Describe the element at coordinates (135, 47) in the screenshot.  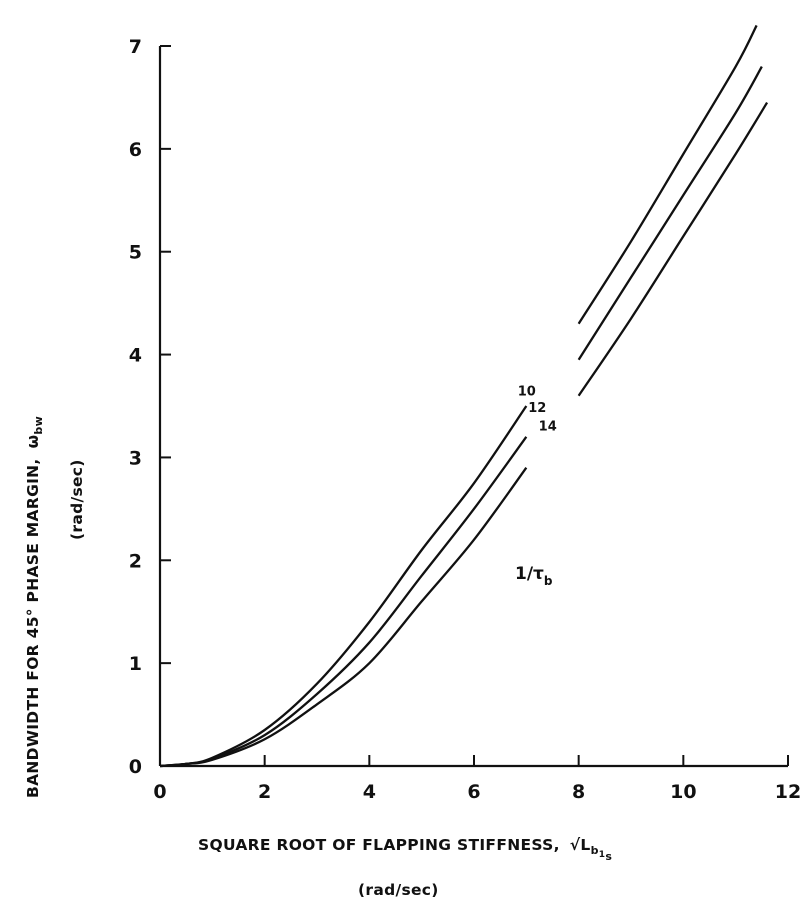
I see `y-tick-label: 7` at that location.